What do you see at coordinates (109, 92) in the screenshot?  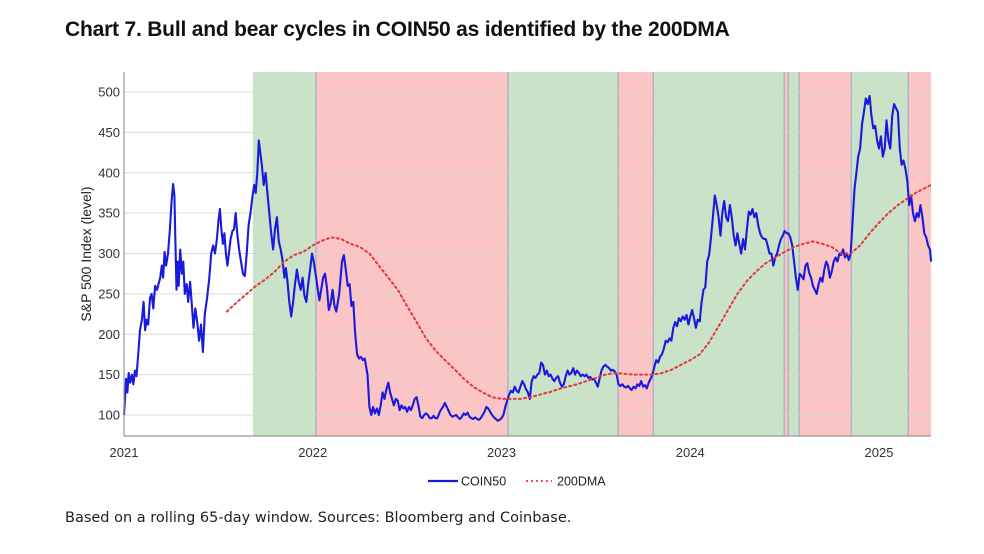 I see `y-tick-label: 500` at bounding box center [109, 92].